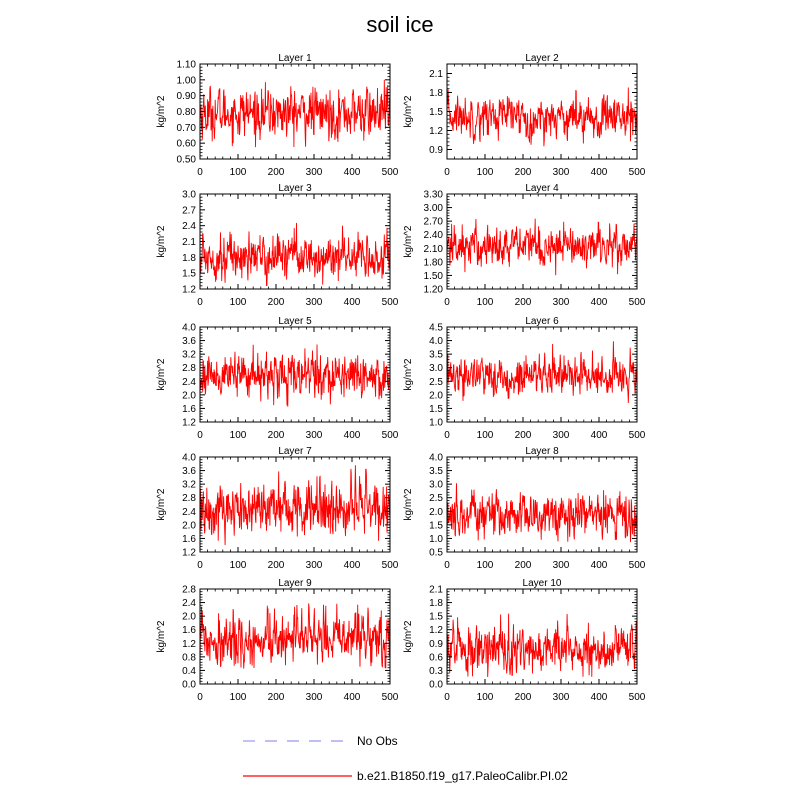 The height and width of the screenshot is (800, 800). Describe the element at coordinates (436, 328) in the screenshot. I see `y-tick-label: 4.5` at that location.